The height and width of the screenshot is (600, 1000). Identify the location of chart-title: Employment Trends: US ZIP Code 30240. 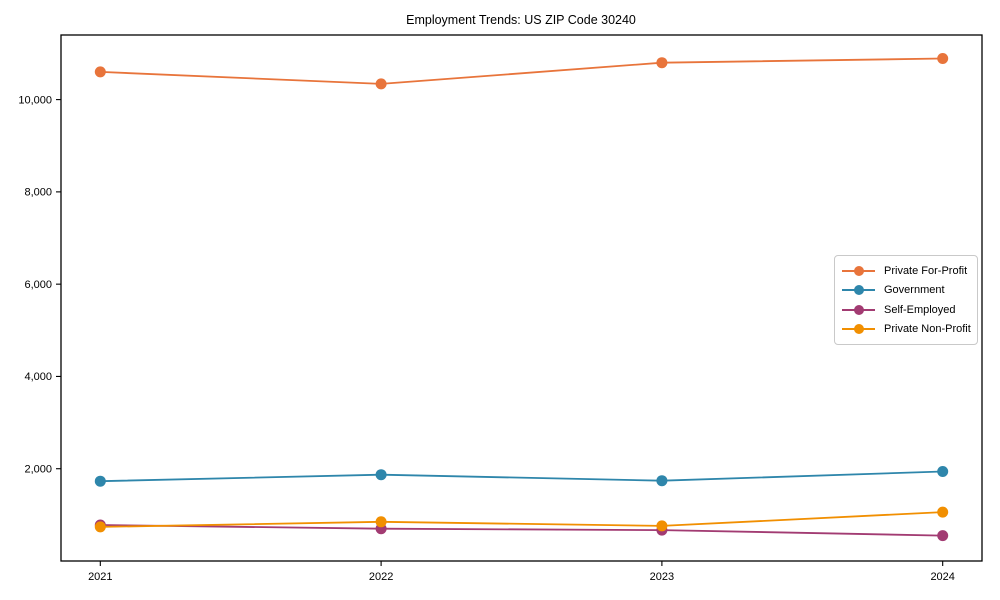
(521, 20).